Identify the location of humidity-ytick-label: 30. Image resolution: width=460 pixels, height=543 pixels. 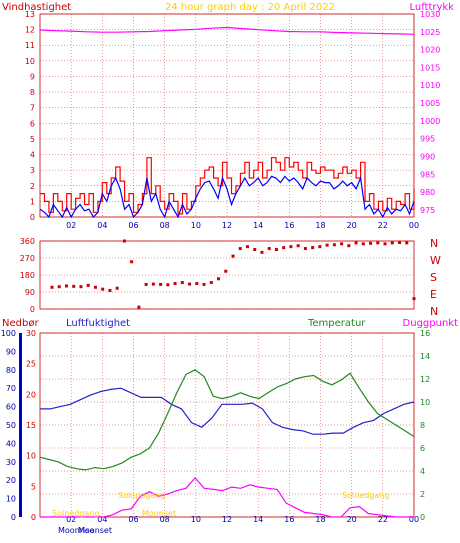
(31, 333).